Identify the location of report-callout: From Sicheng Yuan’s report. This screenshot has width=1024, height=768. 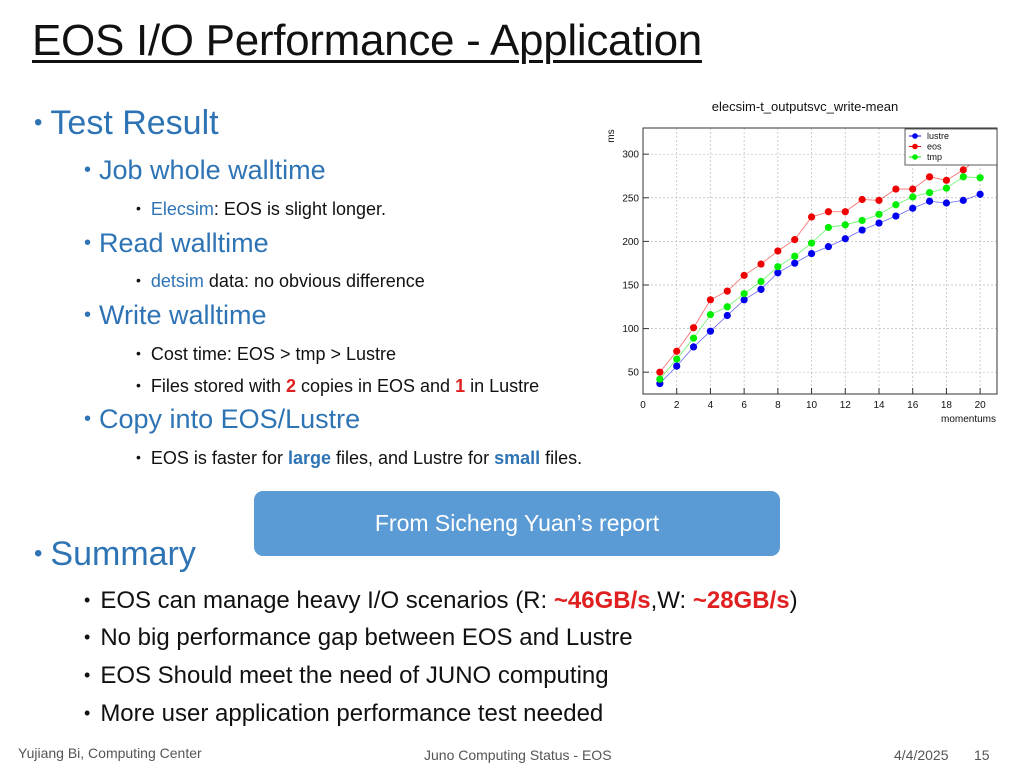
(517, 523).